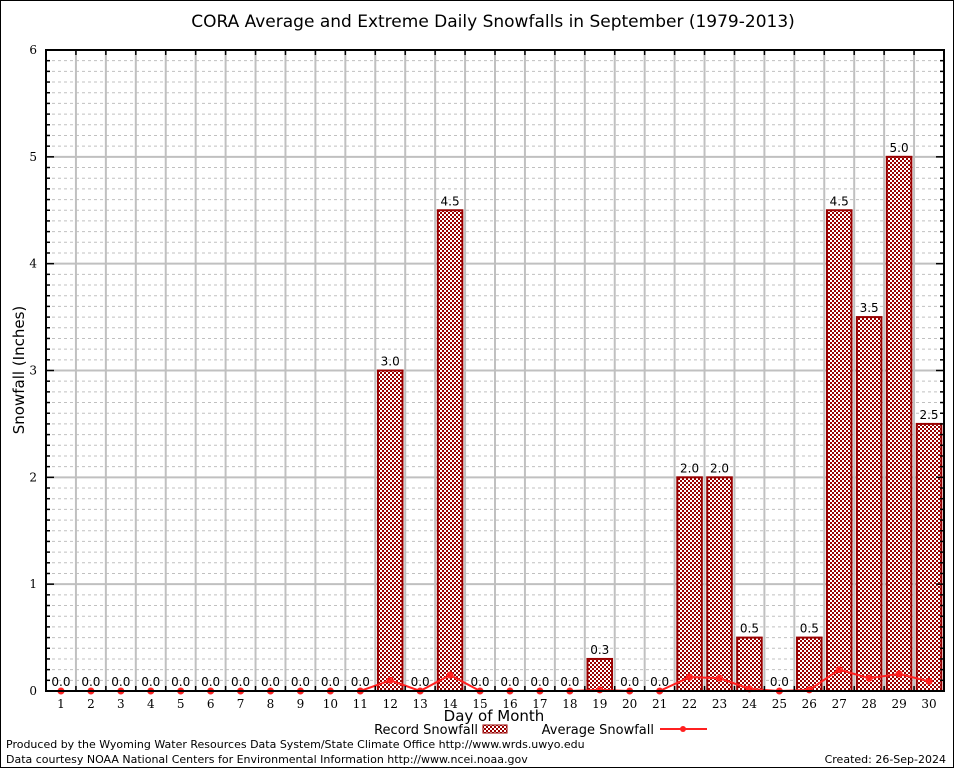  I want to click on x-tick-label: 10, so click(330, 704).